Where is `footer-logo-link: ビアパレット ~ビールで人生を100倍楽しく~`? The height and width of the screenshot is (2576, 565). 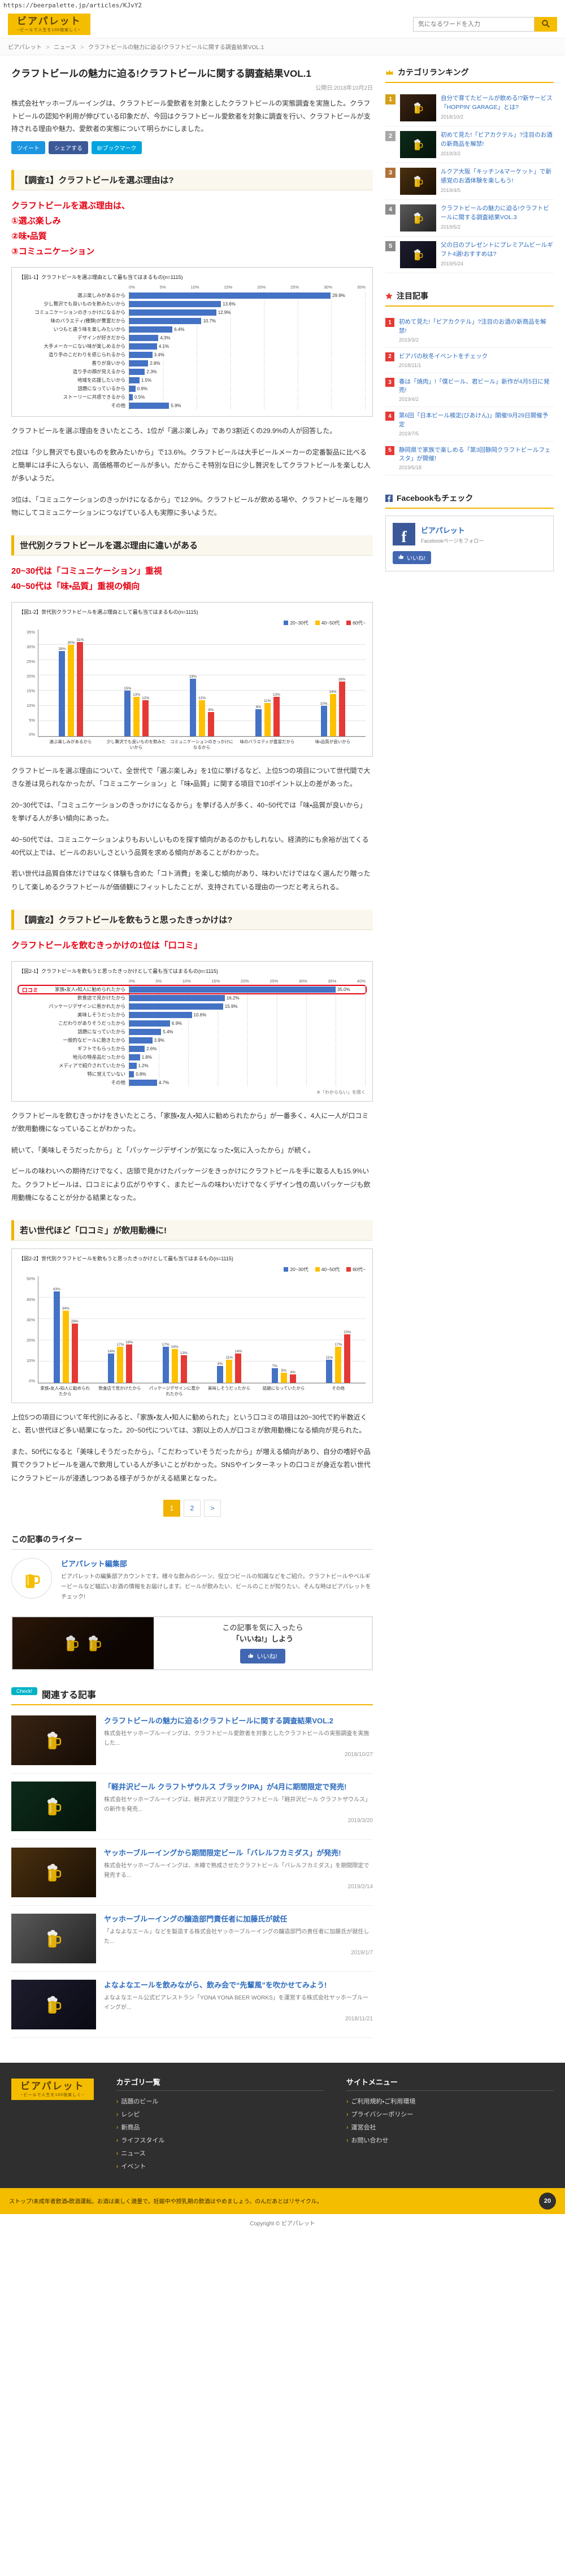 footer-logo-link: ビアパレット ~ビールで人生を100倍楽しく~ is located at coordinates (52, 2090).